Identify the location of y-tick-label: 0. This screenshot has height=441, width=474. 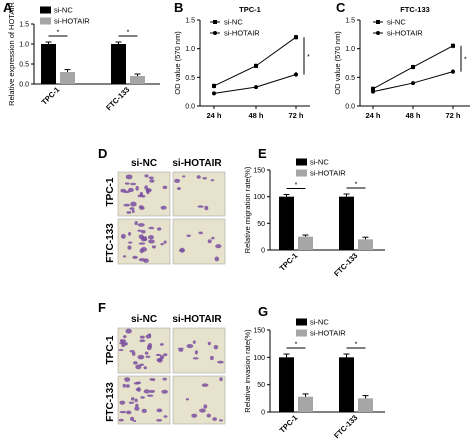
(263, 413).